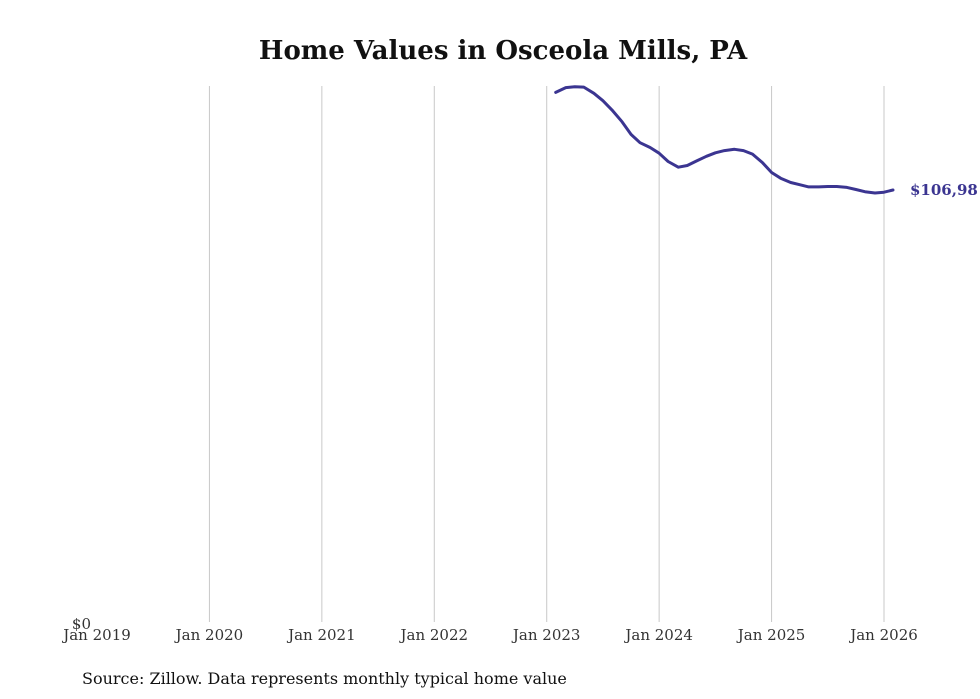  What do you see at coordinates (321, 635) in the screenshot?
I see `x-tick-label: Jan 2021` at bounding box center [321, 635].